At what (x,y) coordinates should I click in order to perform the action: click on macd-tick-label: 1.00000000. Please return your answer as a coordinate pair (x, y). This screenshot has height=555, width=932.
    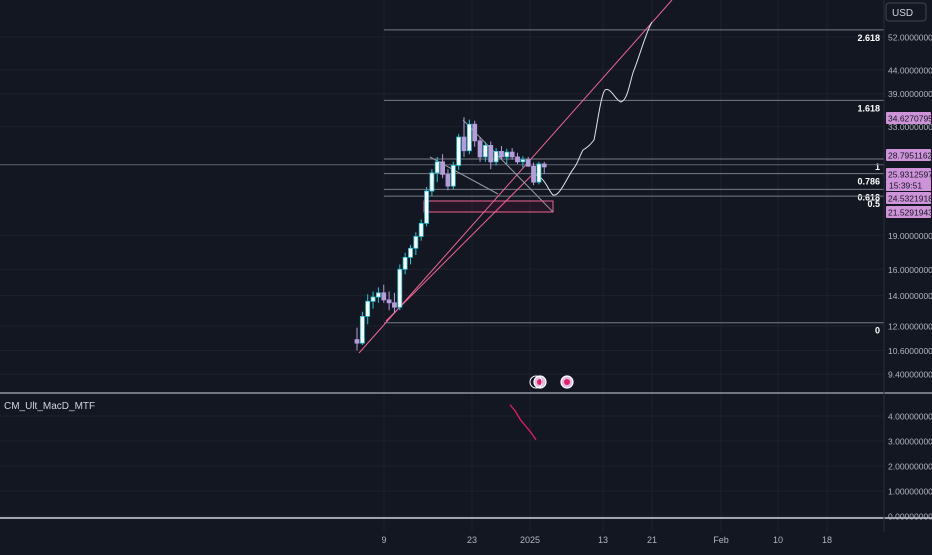
    Looking at the image, I should click on (910, 492).